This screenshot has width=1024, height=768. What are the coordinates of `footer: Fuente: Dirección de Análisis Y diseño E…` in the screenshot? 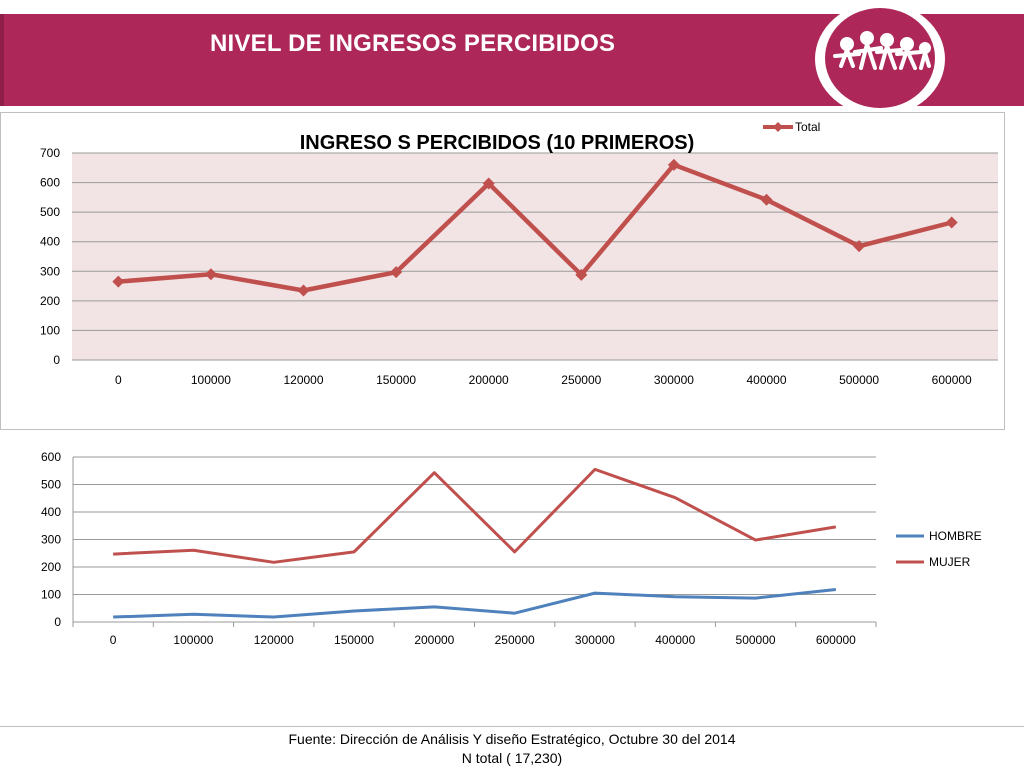 It's located at (512, 747).